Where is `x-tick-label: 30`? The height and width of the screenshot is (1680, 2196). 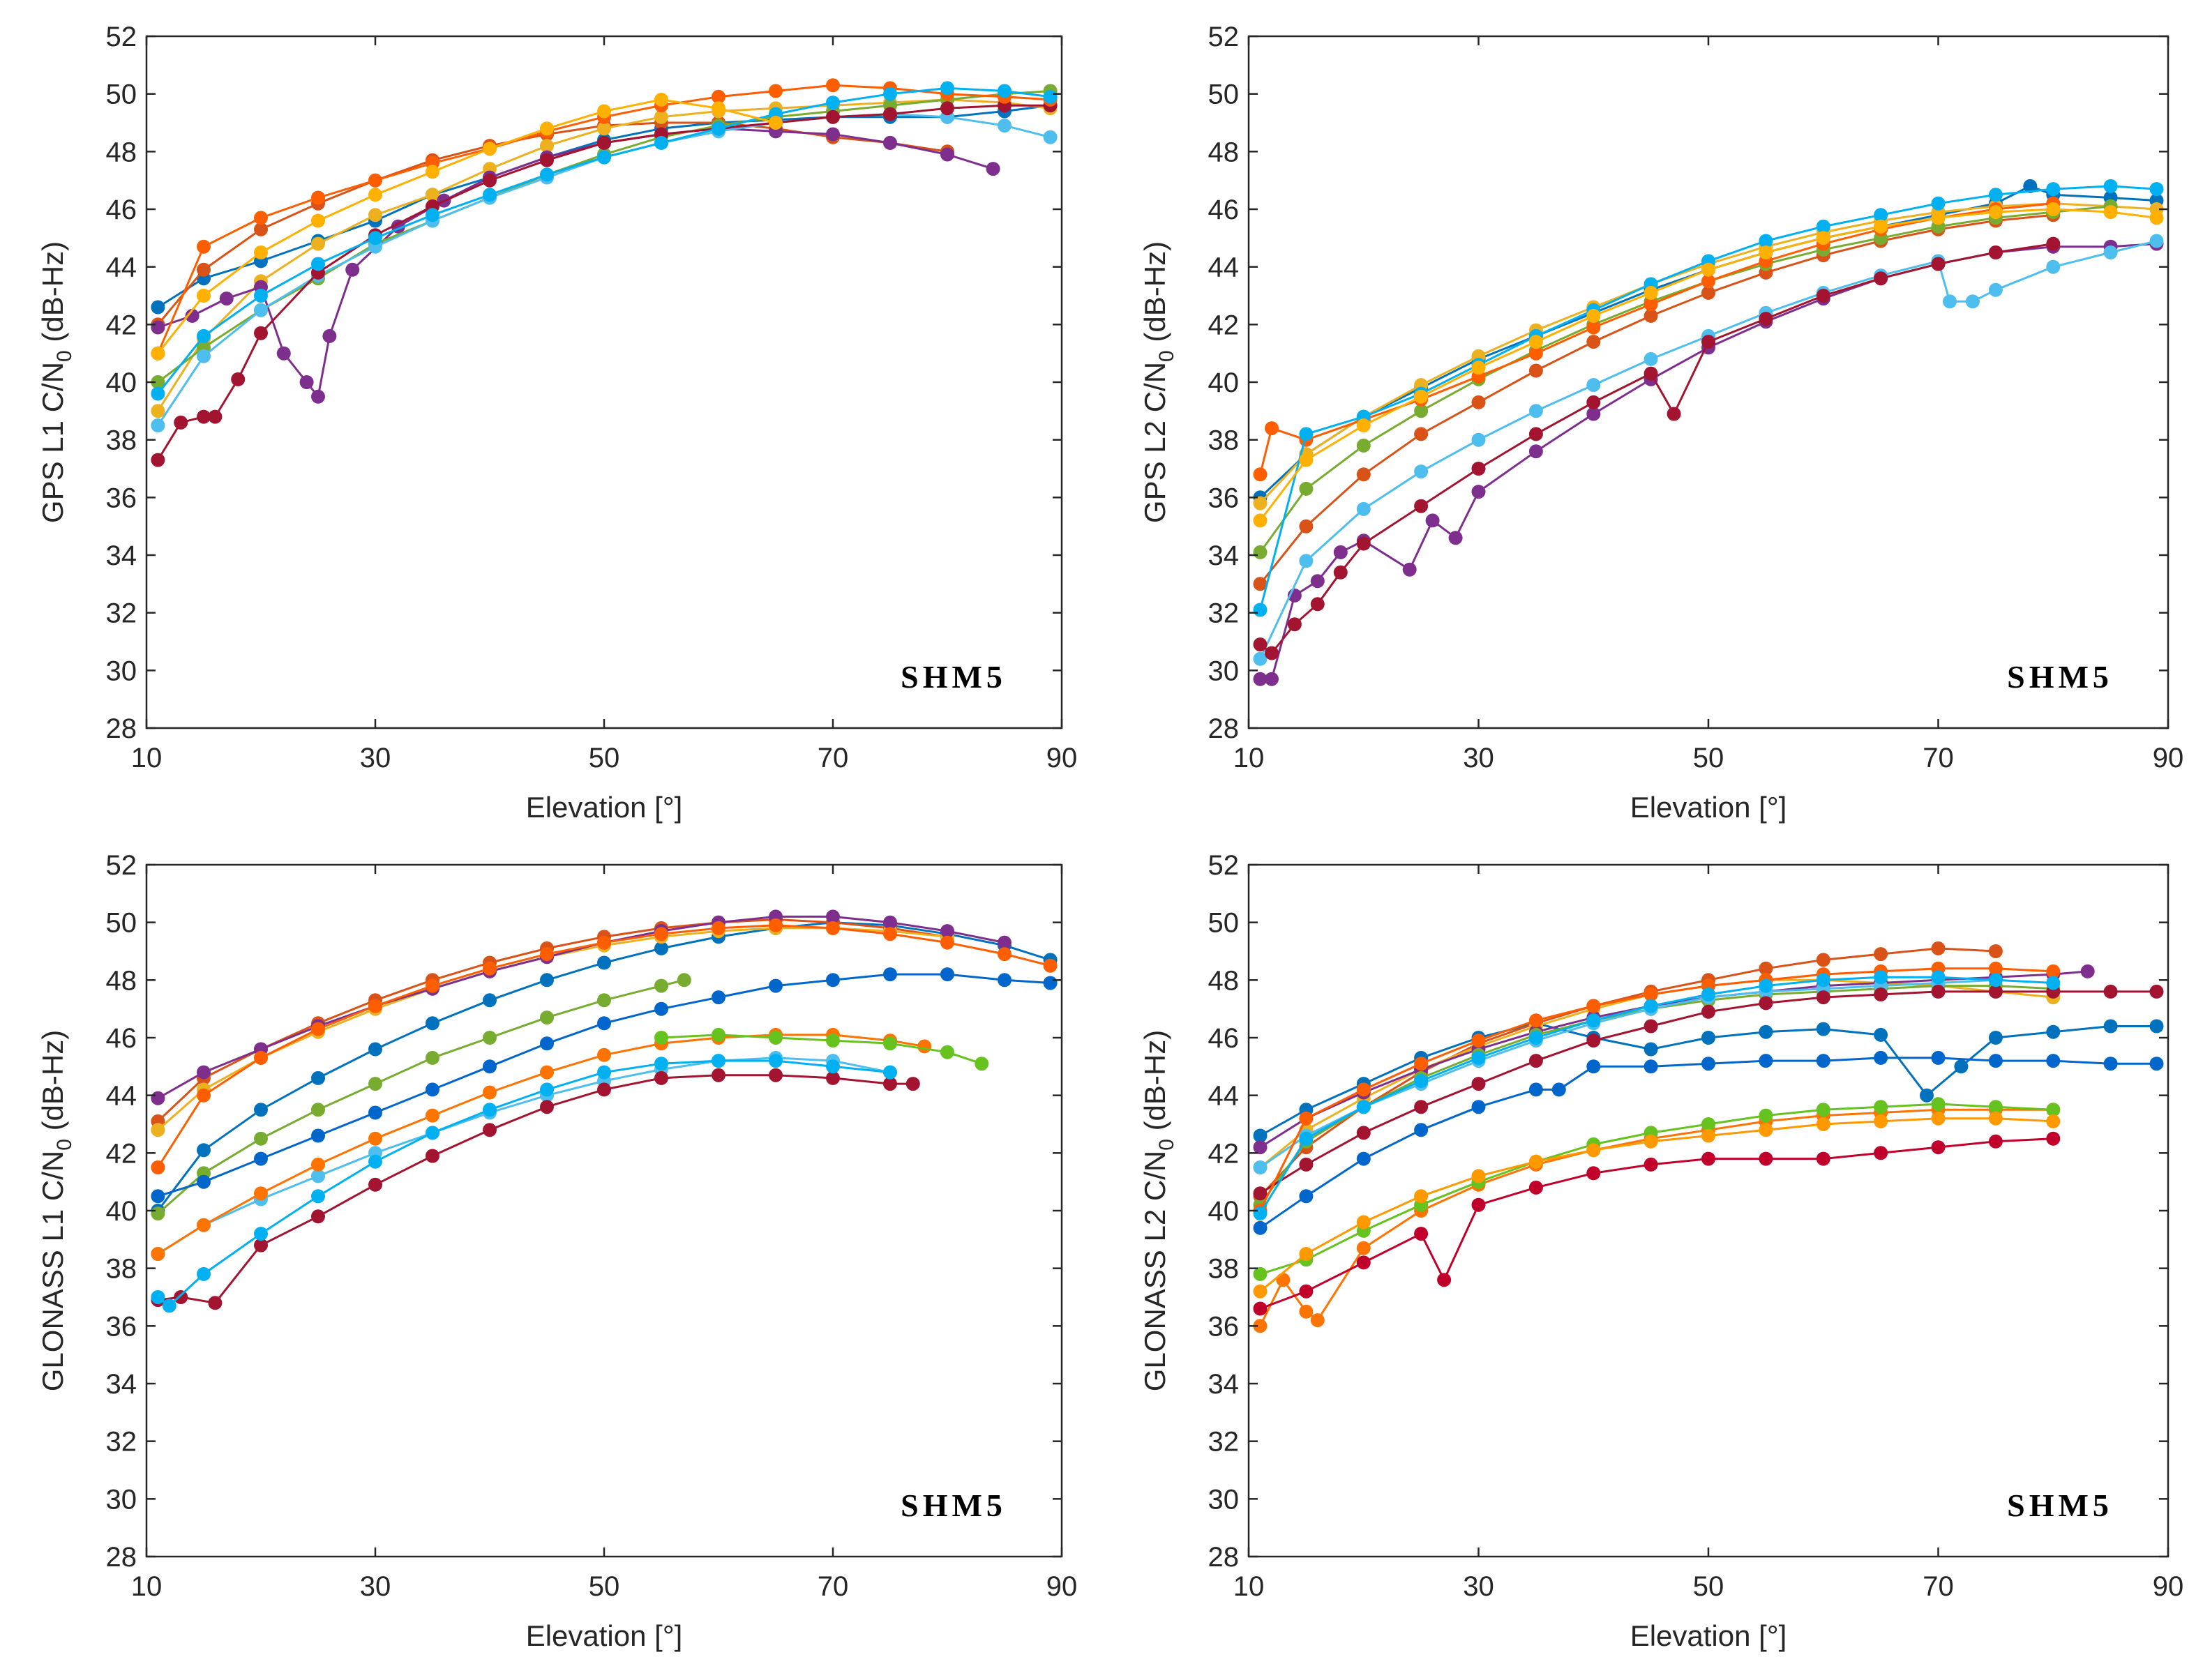
x-tick-label: 30 is located at coordinates (1478, 758).